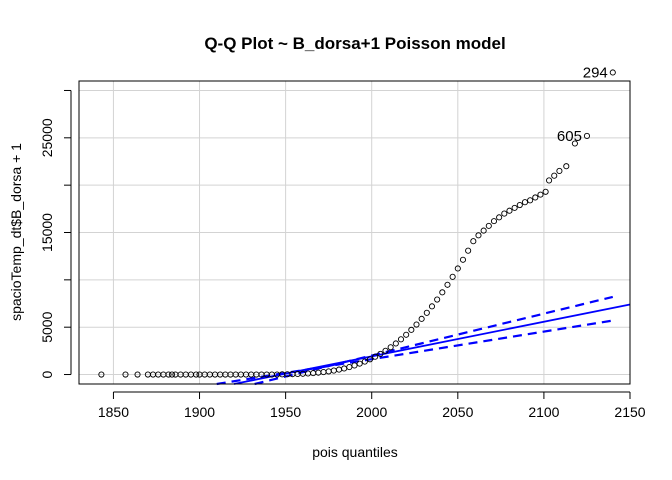 The width and height of the screenshot is (672, 480). Describe the element at coordinates (629, 412) in the screenshot. I see `x-tick-label-6: 2150` at that location.